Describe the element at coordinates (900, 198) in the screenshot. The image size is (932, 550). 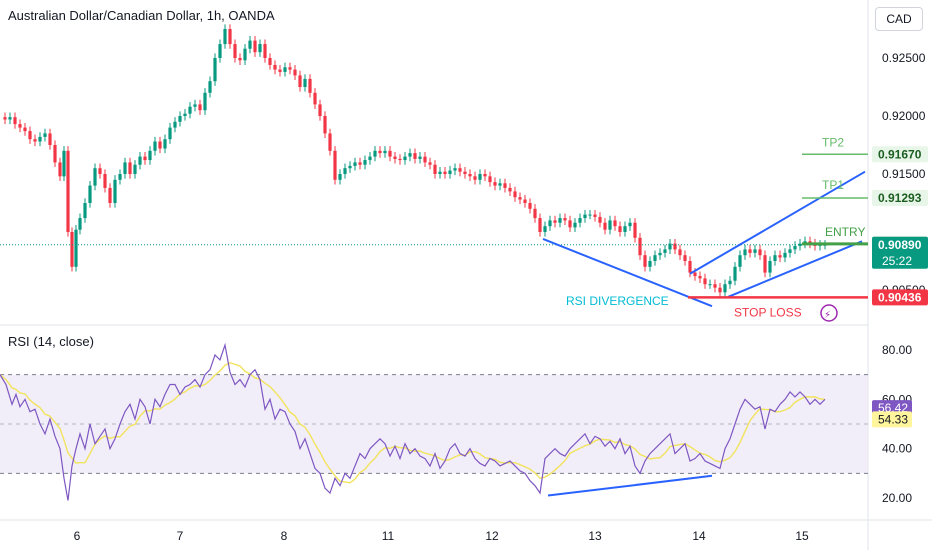
I see `tp1-badge-value: 0.91293` at that location.